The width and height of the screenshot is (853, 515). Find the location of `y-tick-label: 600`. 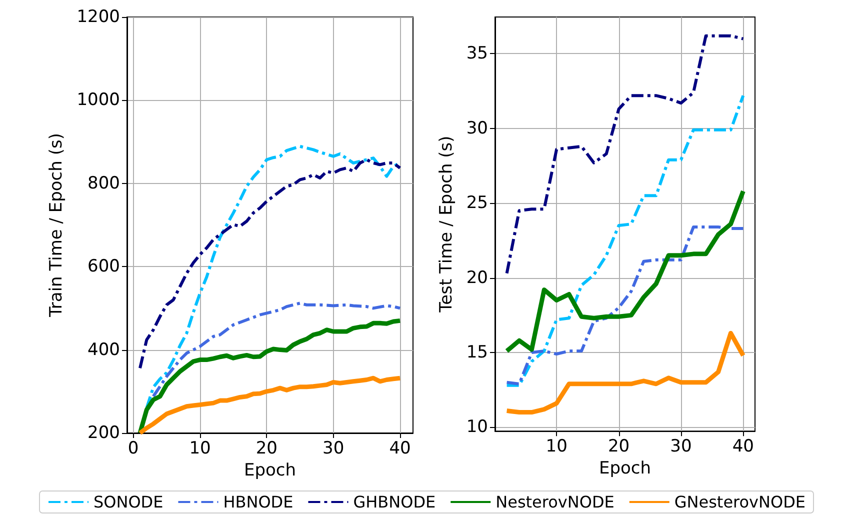

y-tick-label: 600 is located at coordinates (104, 266).